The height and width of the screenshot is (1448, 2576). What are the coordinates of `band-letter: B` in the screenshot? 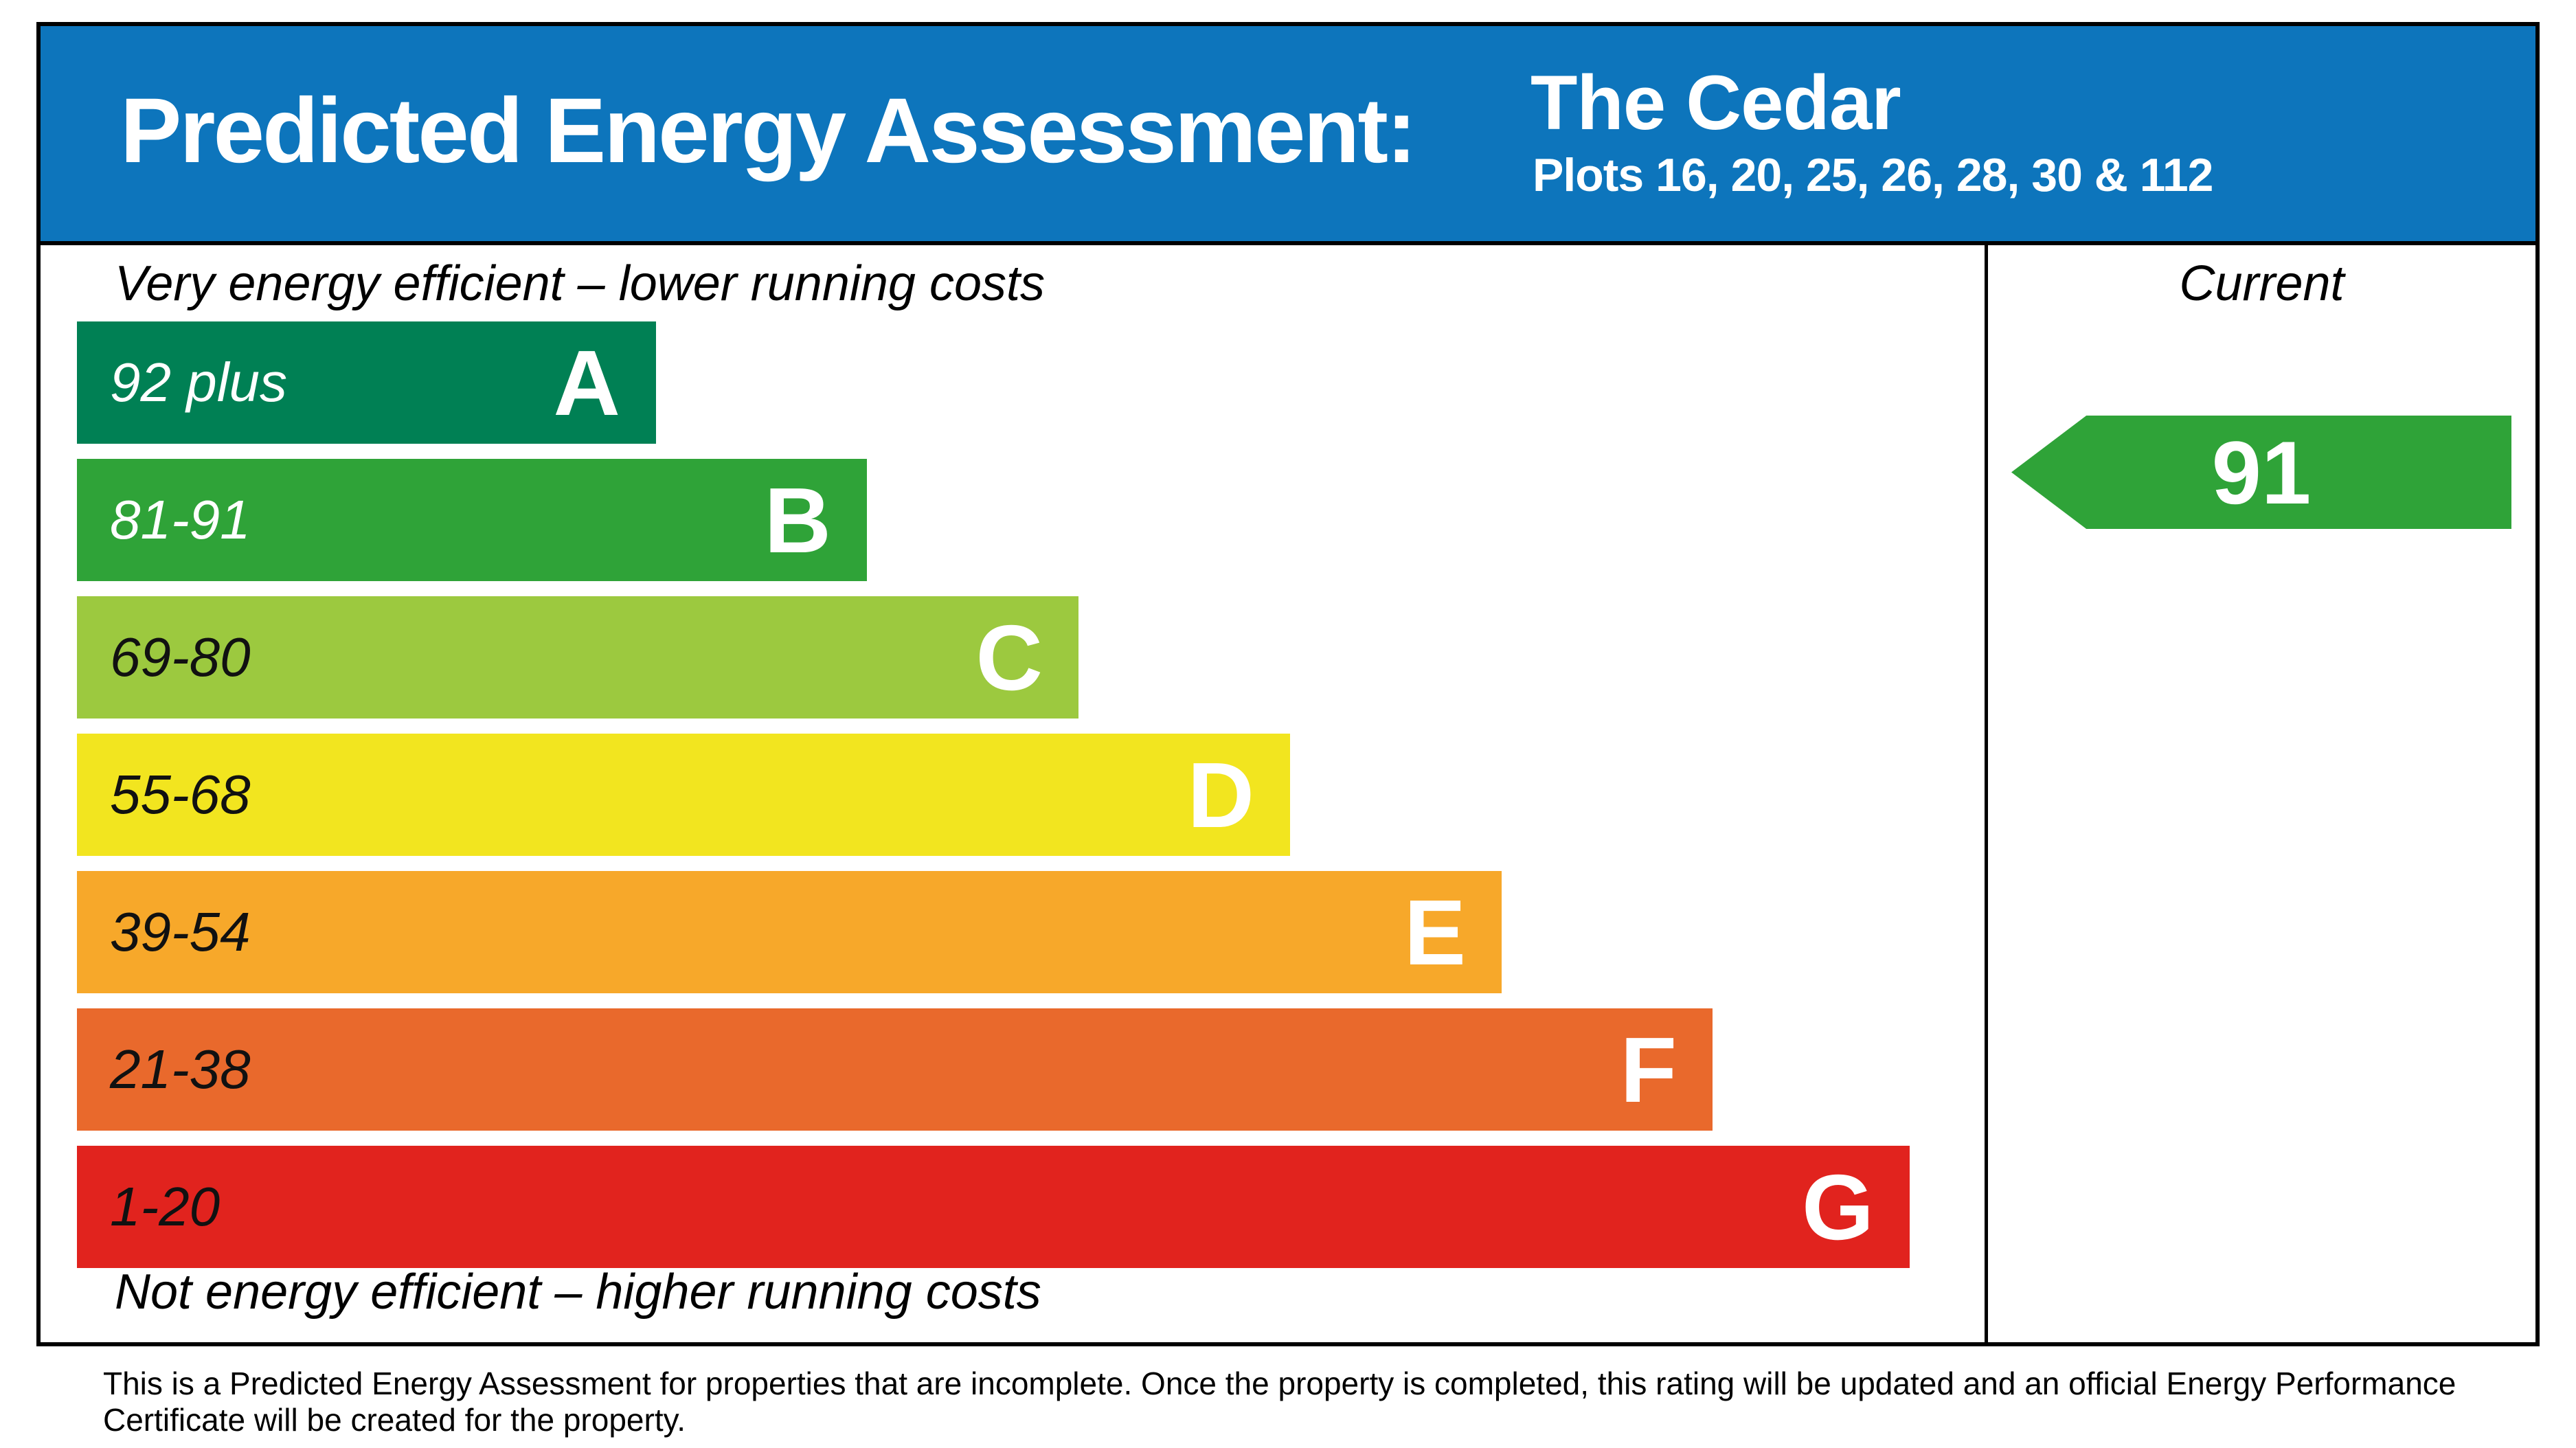 It's located at (798, 520).